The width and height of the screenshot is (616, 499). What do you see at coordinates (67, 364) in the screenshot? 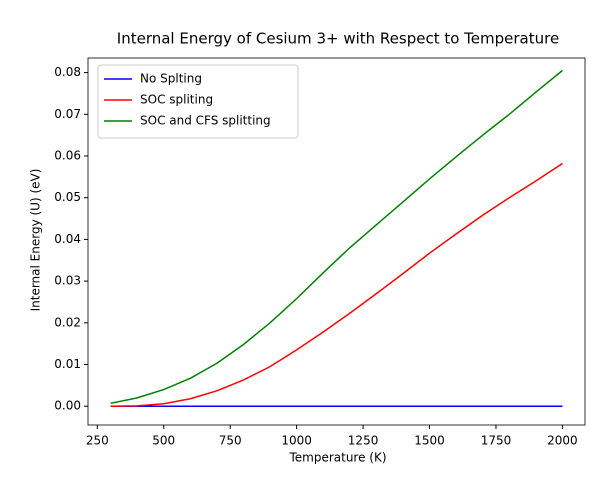
I see `y-tick-label: 0.01` at bounding box center [67, 364].